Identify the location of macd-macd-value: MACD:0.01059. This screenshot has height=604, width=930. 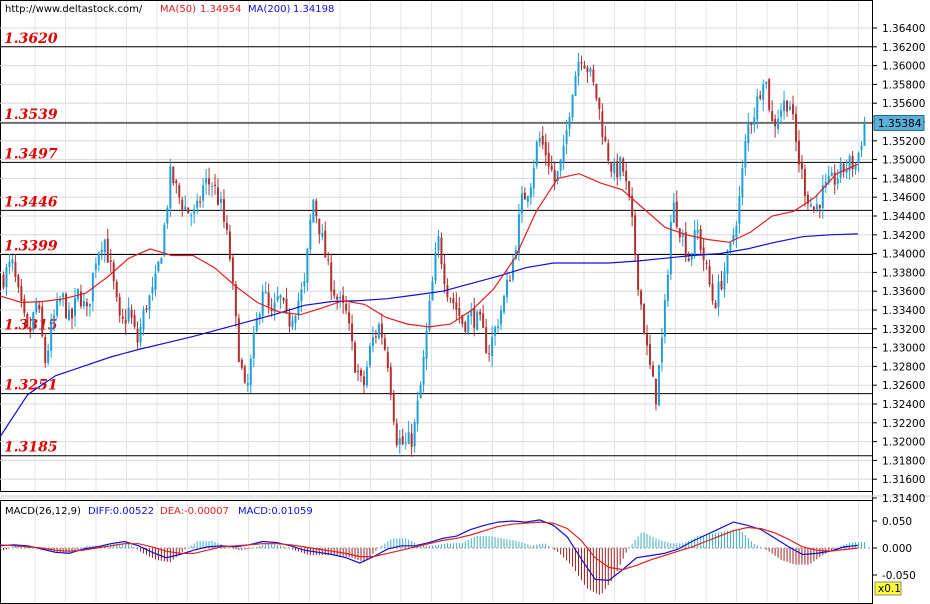
(275, 511).